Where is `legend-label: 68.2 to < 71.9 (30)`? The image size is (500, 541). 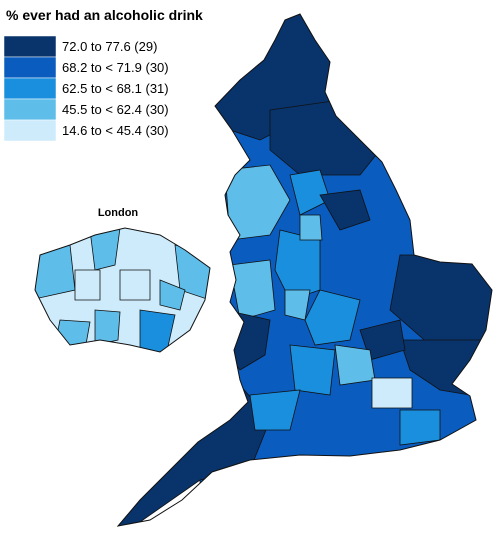 legend-label: 68.2 to < 71.9 (30) is located at coordinates (115, 67).